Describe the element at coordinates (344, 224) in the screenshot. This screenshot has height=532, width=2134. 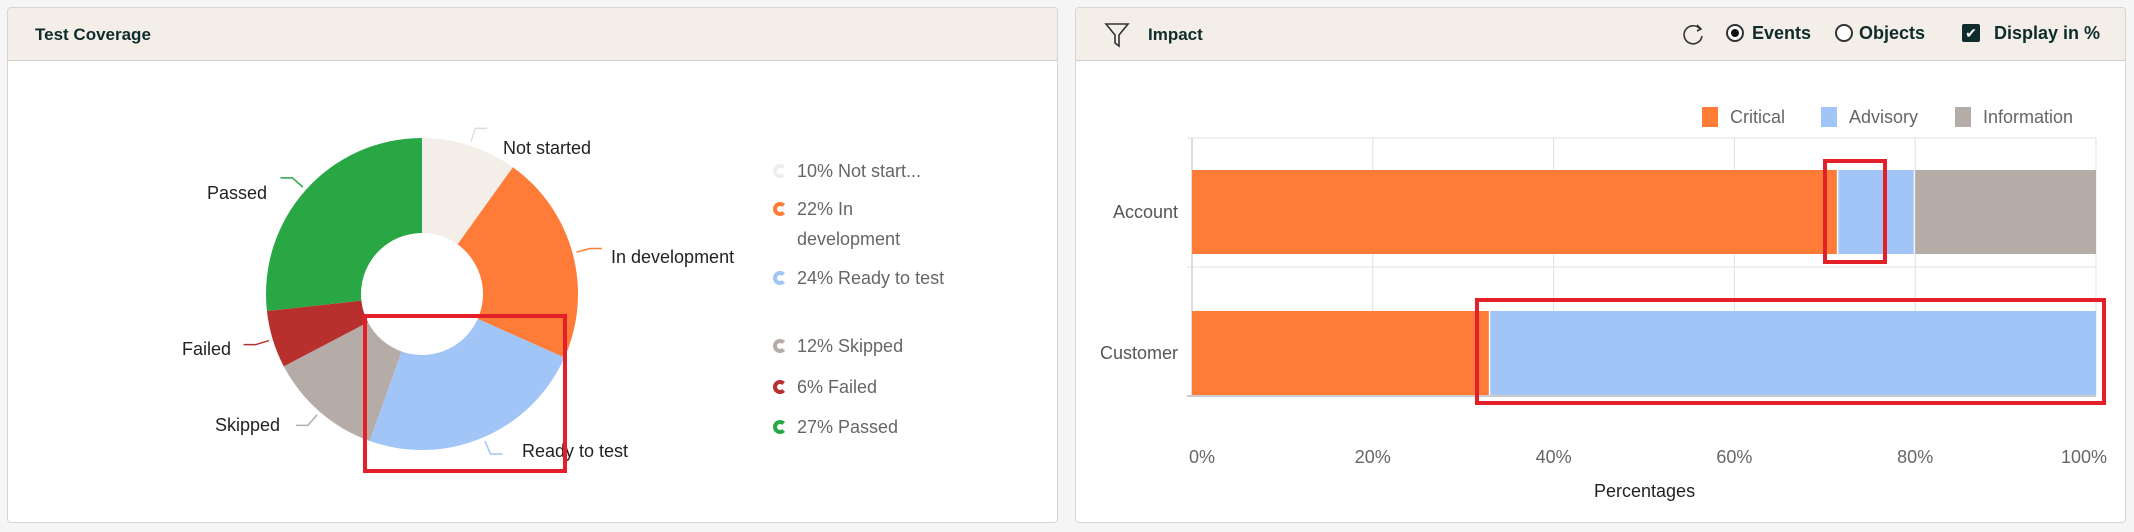
I see `pie-slice-passed` at that location.